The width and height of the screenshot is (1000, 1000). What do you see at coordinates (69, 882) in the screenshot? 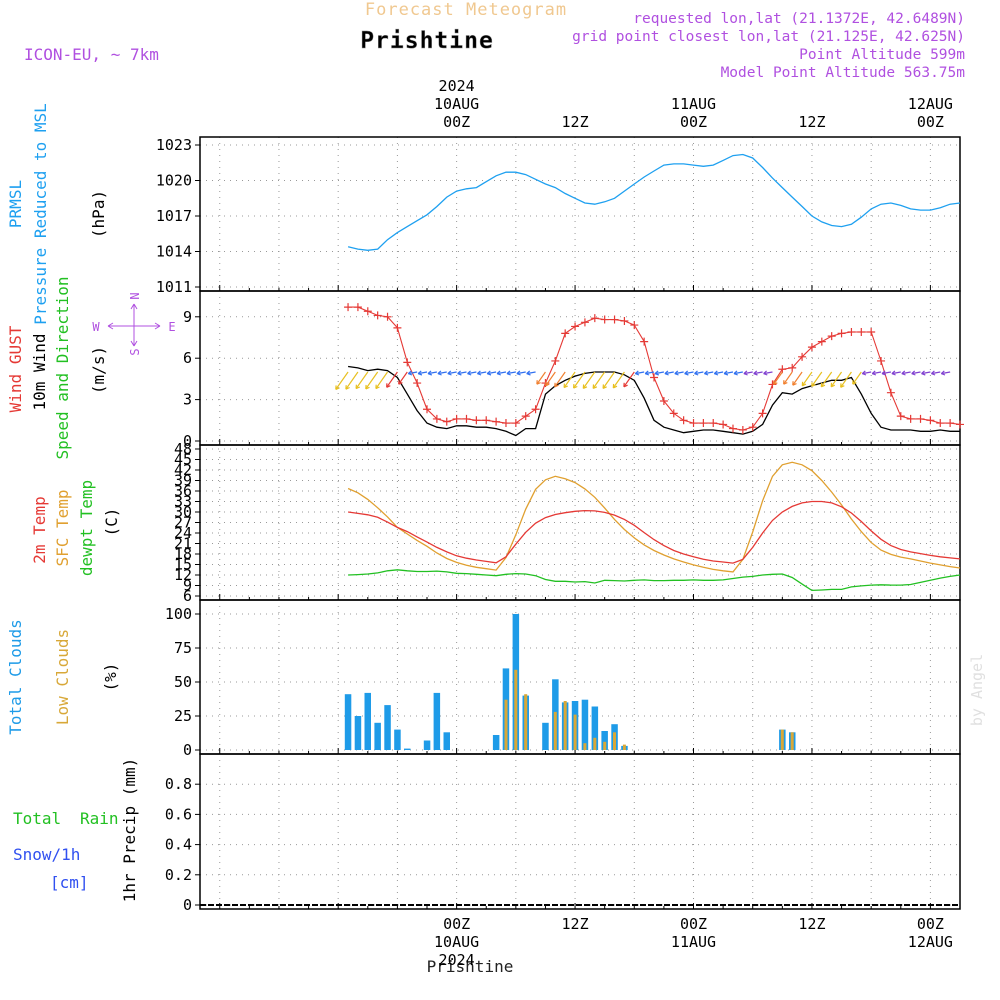
I see `precip-snow-unit: [cm]` at bounding box center [69, 882].